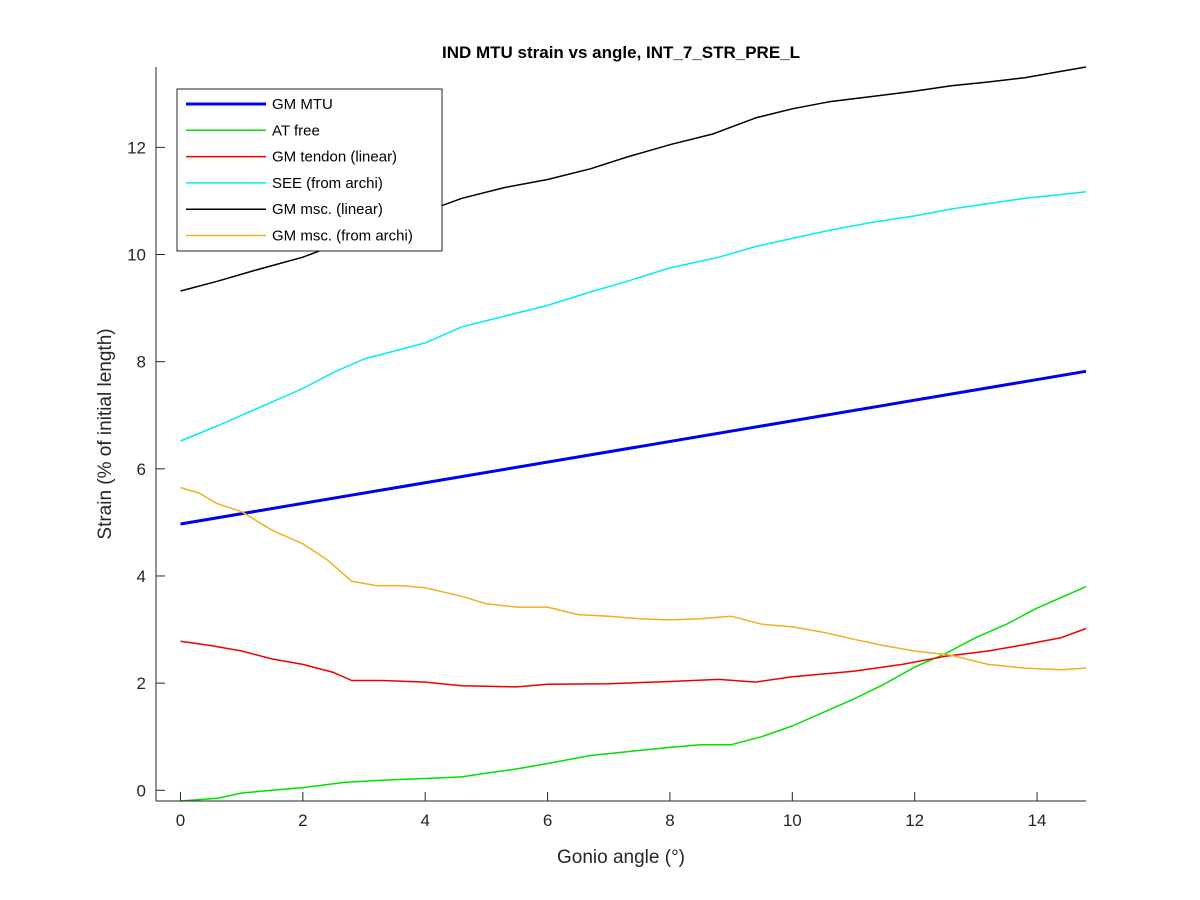  What do you see at coordinates (302, 820) in the screenshot?
I see `x-tick-label: 2` at bounding box center [302, 820].